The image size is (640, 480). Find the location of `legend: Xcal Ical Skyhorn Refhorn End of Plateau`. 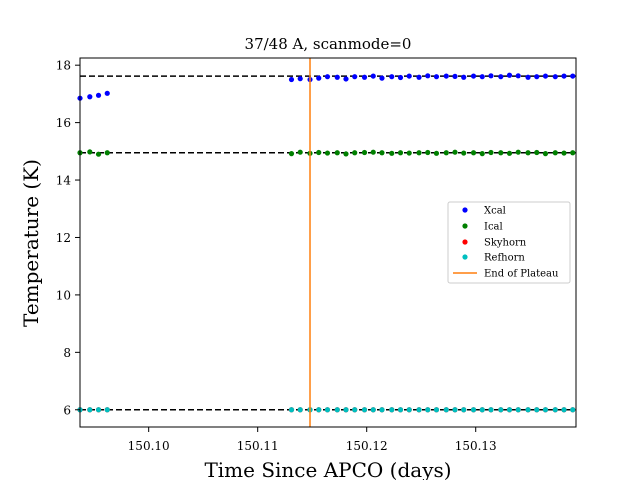

legend: Xcal Ical Skyhorn Refhorn End of Plateau is located at coordinates (509, 242).